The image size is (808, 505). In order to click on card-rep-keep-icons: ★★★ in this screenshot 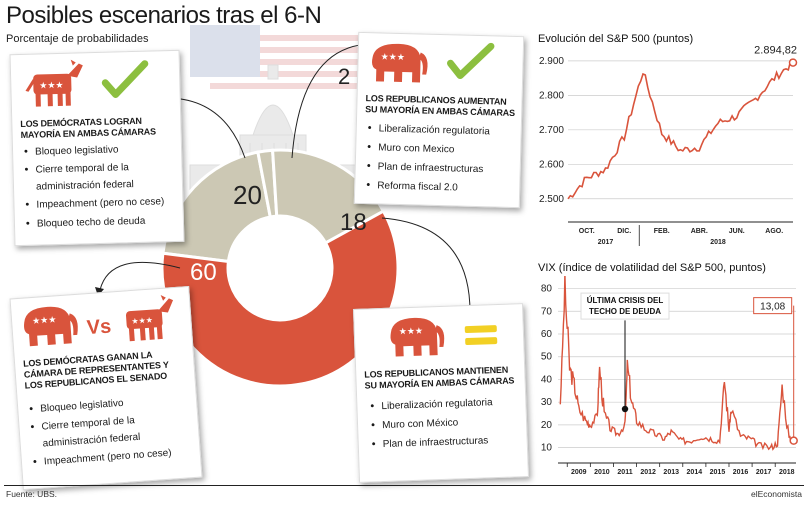, I will do `click(444, 337)`.